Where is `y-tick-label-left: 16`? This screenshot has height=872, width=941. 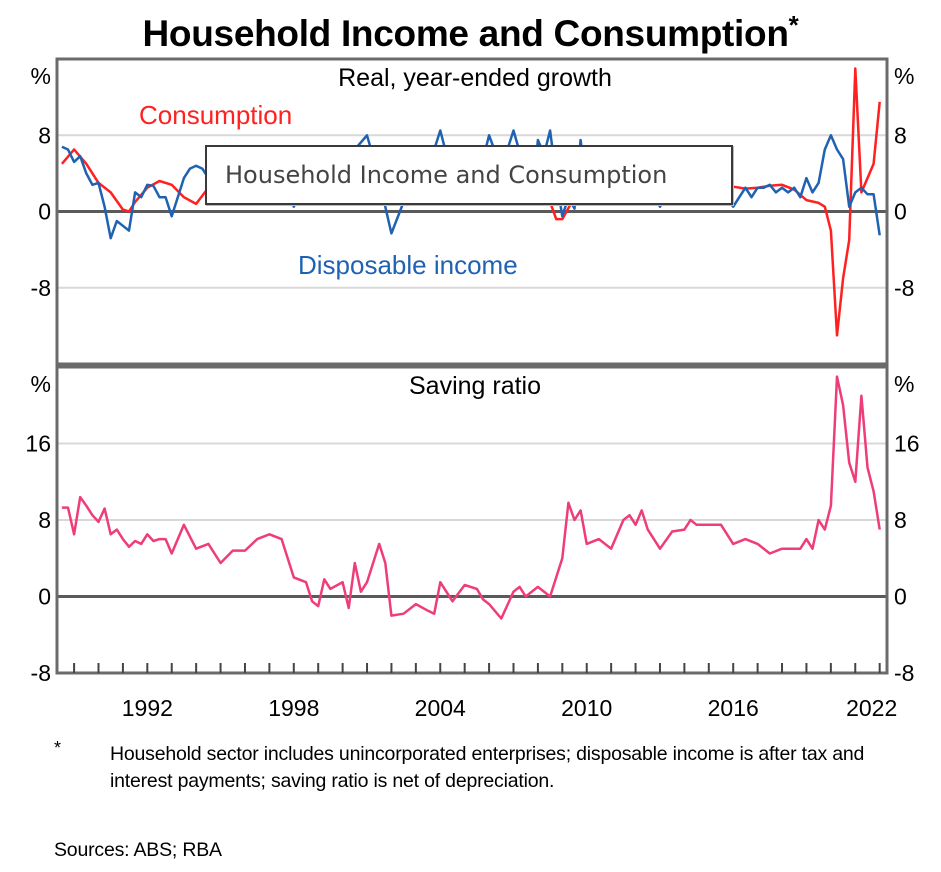 y-tick-label-left: 16 is located at coordinates (38, 444).